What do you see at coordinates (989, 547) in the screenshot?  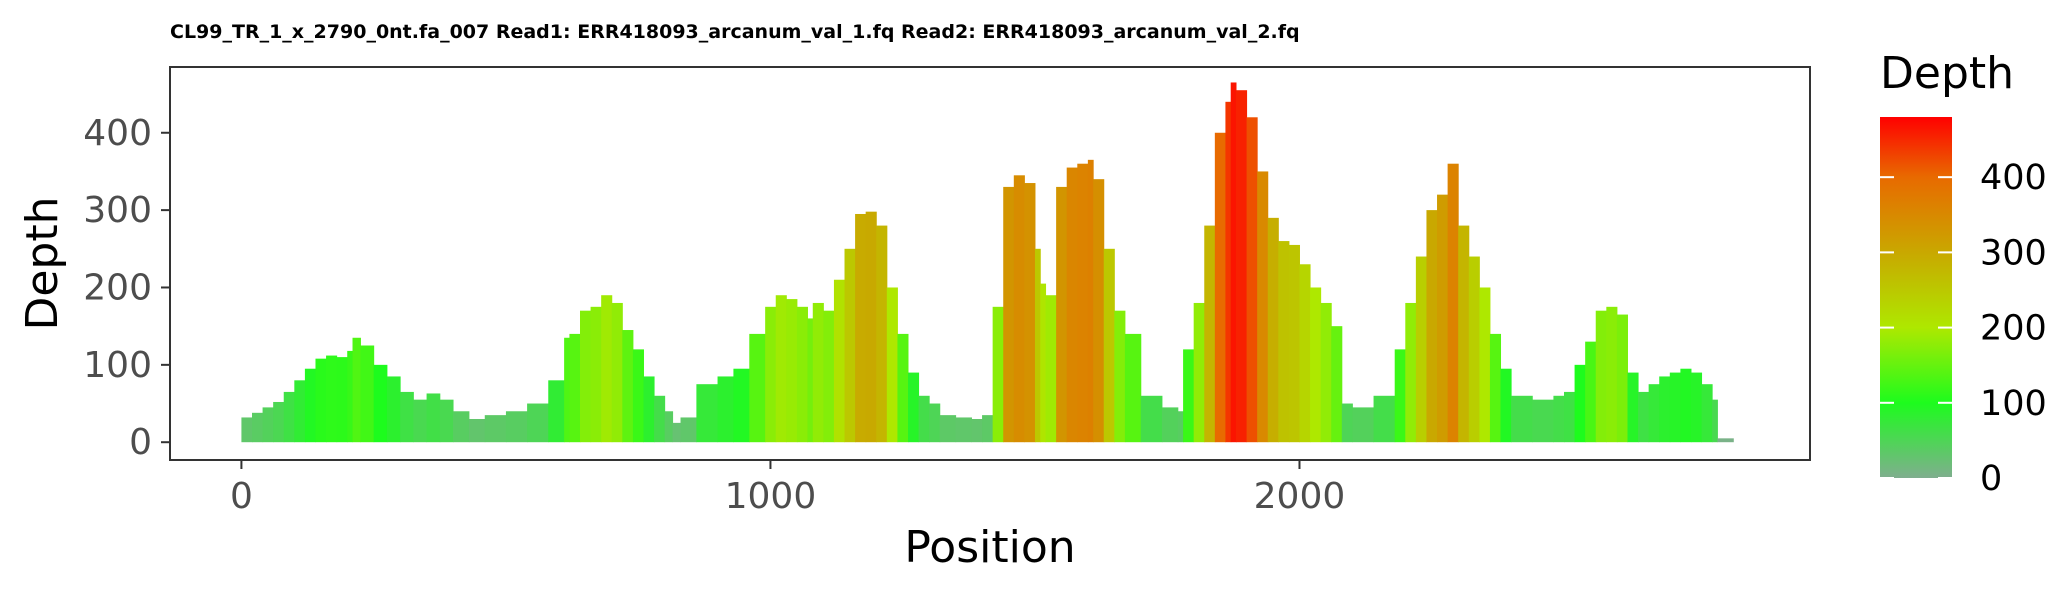 I see `x-axis-title: Position` at bounding box center [989, 547].